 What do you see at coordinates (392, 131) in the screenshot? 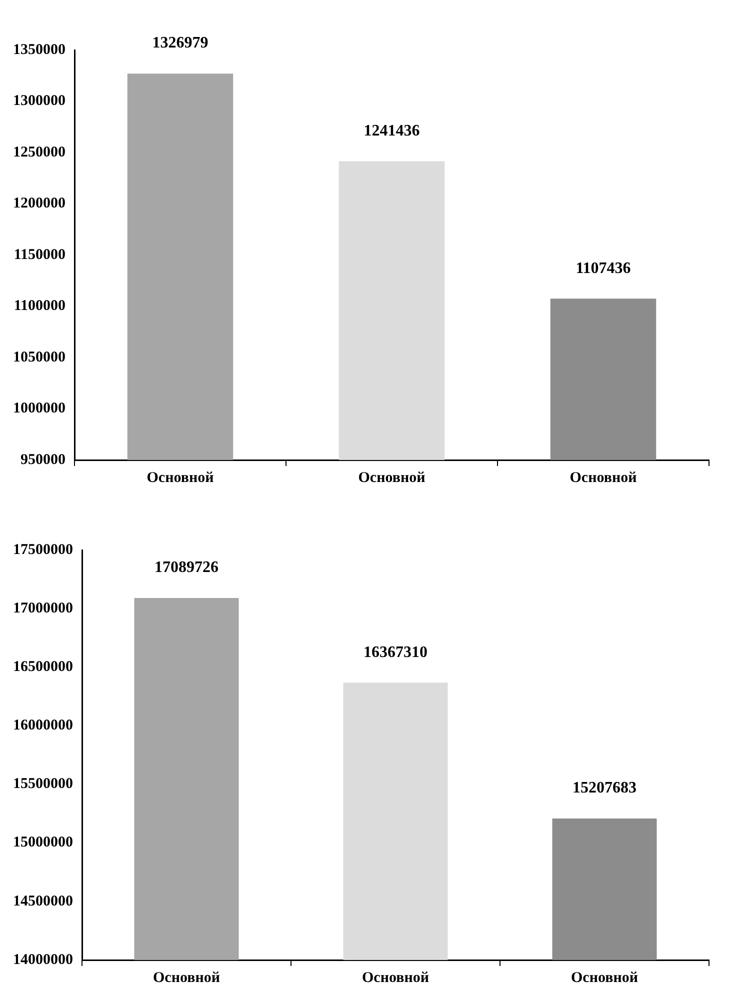
I see `data-label: 1241436` at bounding box center [392, 131].